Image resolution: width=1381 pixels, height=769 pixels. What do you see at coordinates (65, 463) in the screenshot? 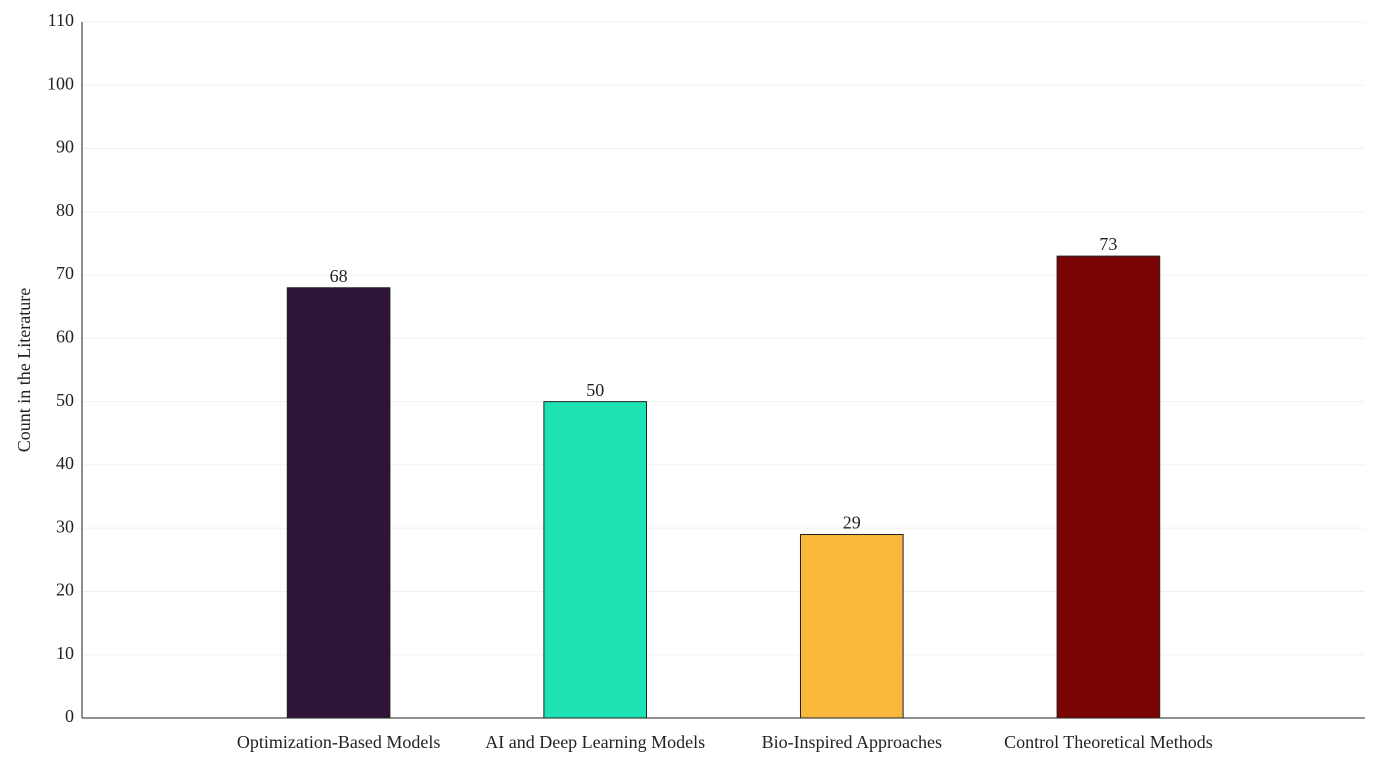
I see `y-tick-label: 40` at bounding box center [65, 463].